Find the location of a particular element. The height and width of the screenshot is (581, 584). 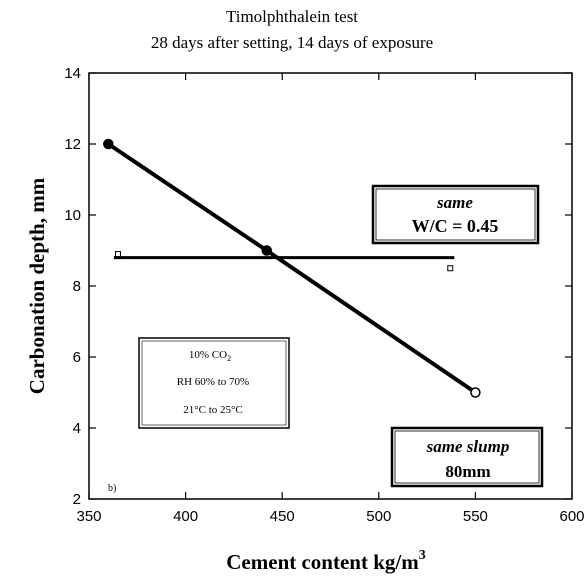

y-tick-label: 6 is located at coordinates (77, 357).